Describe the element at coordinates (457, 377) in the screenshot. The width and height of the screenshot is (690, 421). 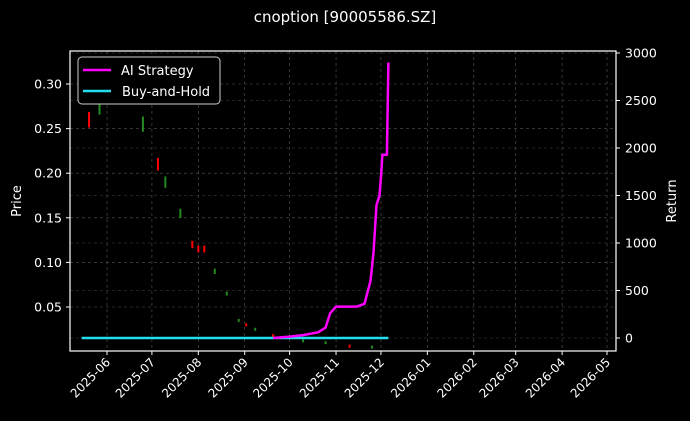
I see `x-tick-label: 2026-02` at that location.